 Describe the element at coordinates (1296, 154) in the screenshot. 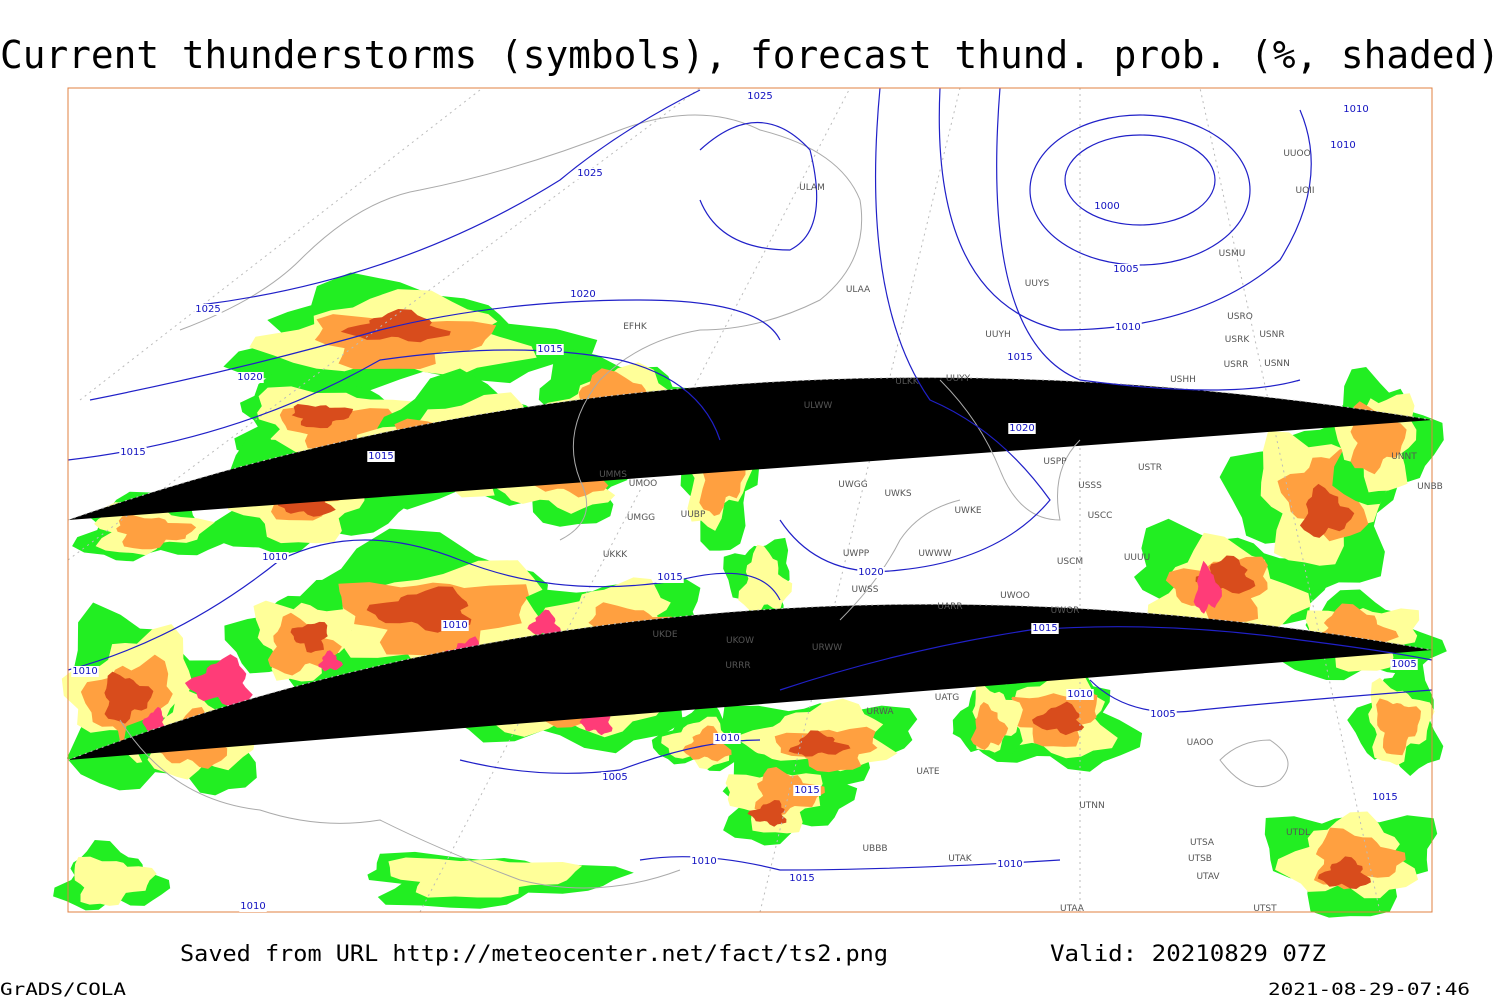

I see `station-label: UUOO` at that location.